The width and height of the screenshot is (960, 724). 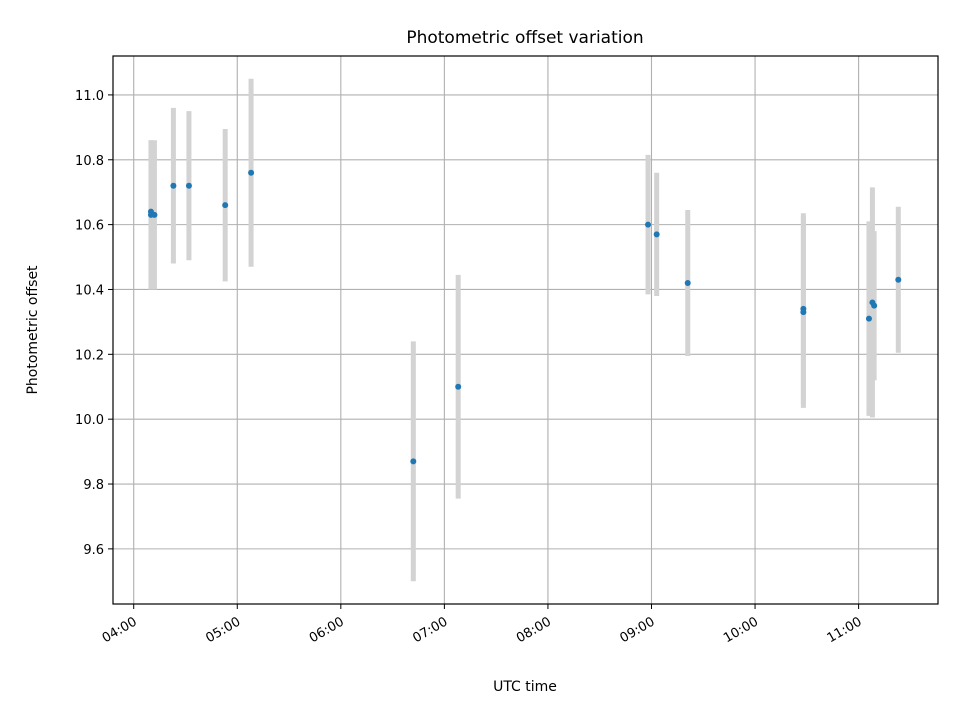 I want to click on y-tick-label: 10.6, so click(x=89, y=226).